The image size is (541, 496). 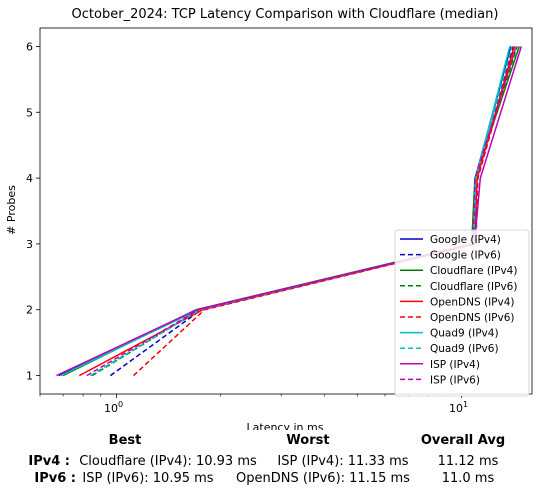 I want to click on legend-entry: Quad9 (IPv4), so click(x=464, y=334).